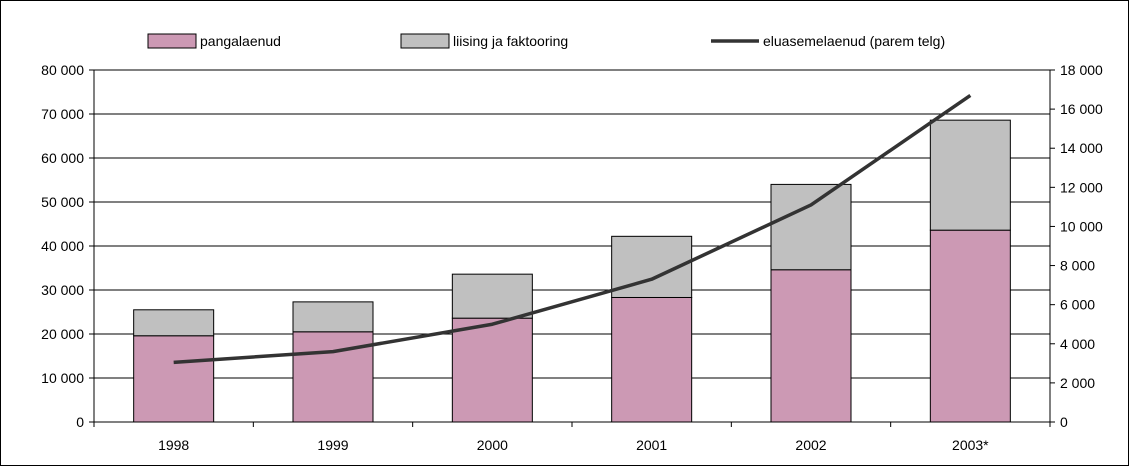 The height and width of the screenshot is (471, 1129). Describe the element at coordinates (62, 378) in the screenshot. I see `y-left-tick-label-1: 10 000` at that location.